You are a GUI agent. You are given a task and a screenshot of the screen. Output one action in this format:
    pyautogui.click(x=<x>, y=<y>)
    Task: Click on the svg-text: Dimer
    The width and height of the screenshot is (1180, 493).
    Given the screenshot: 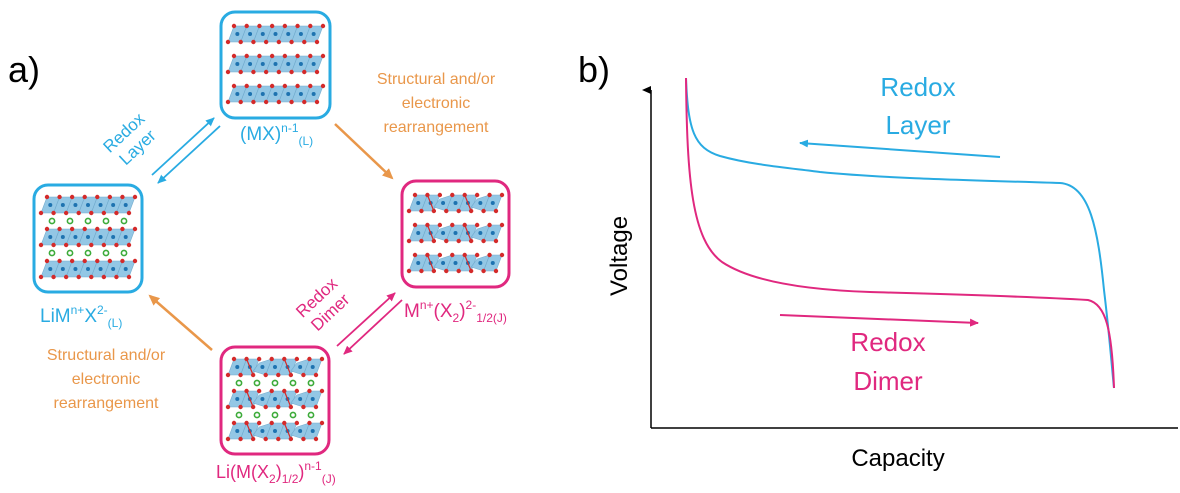 What is the action you would take?
    pyautogui.click(x=888, y=381)
    